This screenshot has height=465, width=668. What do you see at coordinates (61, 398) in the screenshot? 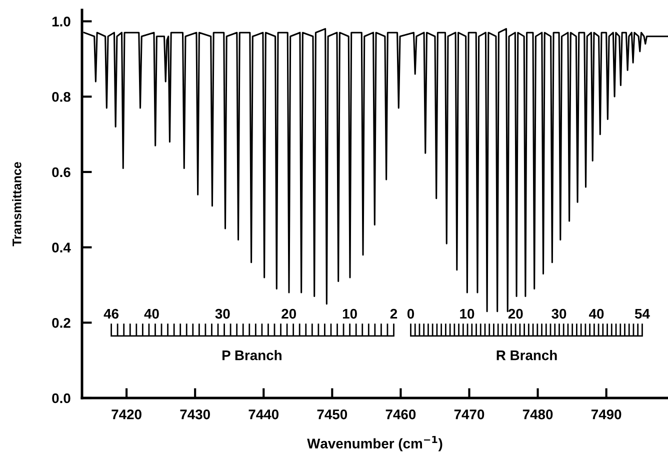
I see `y-tick-label: 0.0` at bounding box center [61, 398].